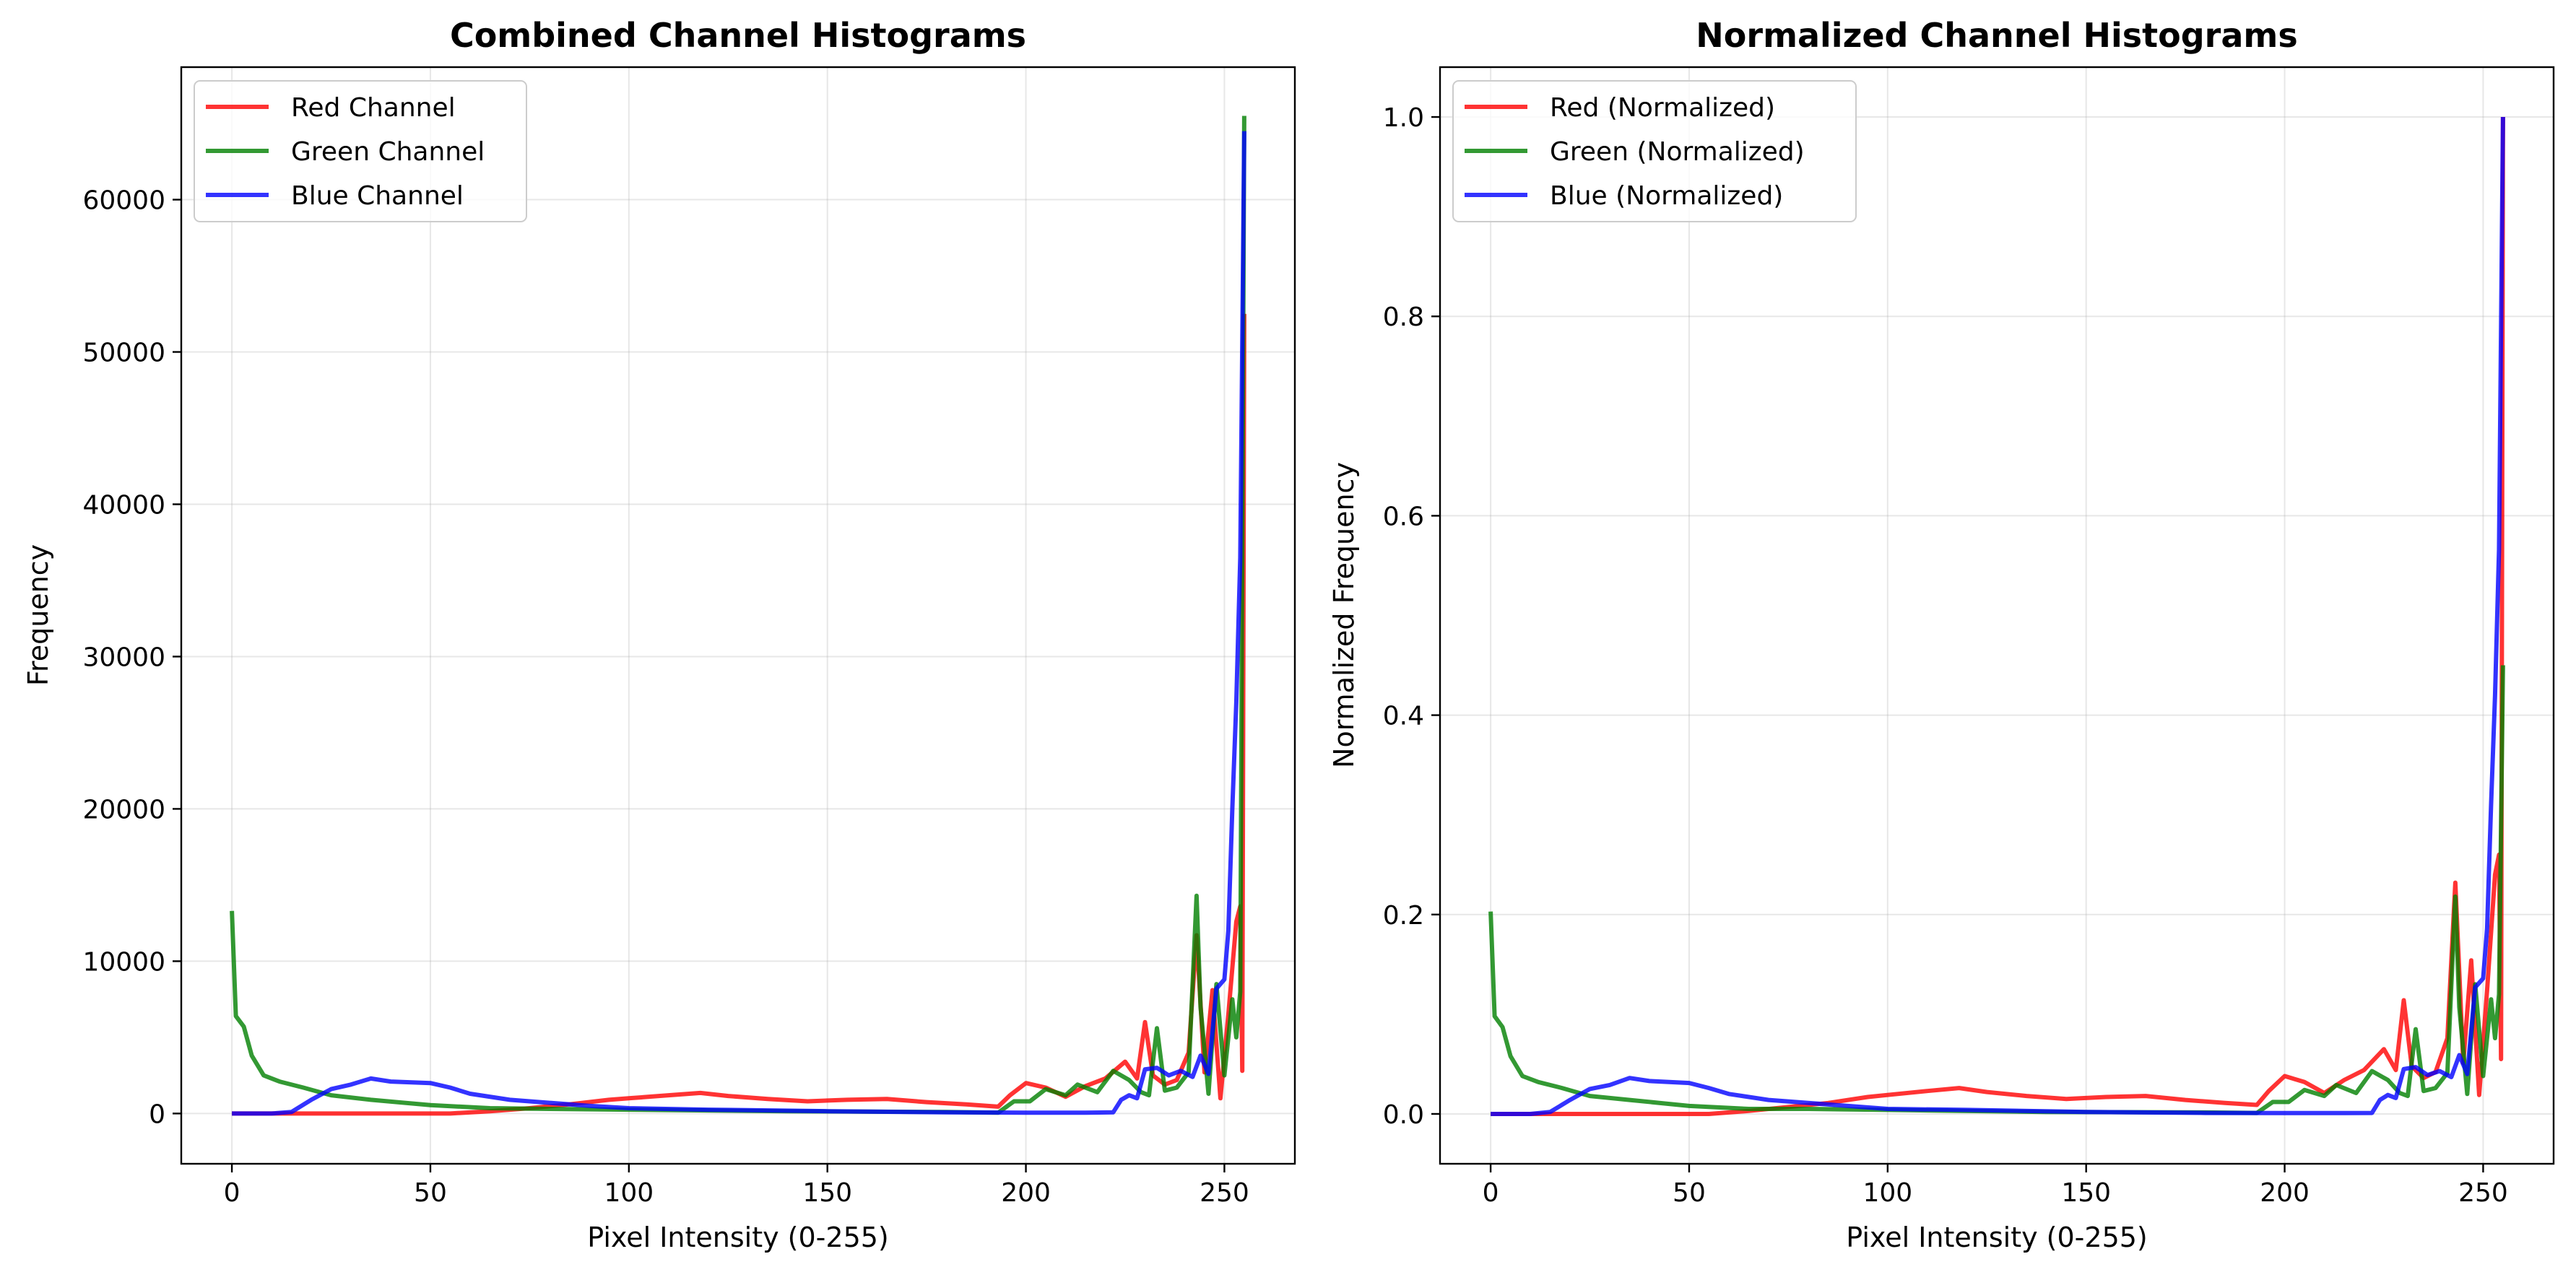  I want to click on y-tick-label: 0, so click(157, 1114).